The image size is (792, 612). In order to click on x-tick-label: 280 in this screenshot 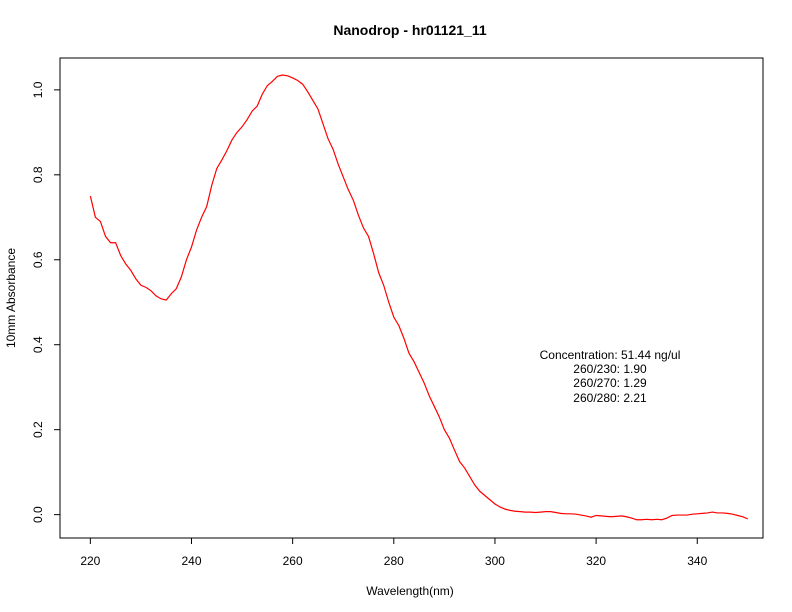, I will do `click(394, 561)`.